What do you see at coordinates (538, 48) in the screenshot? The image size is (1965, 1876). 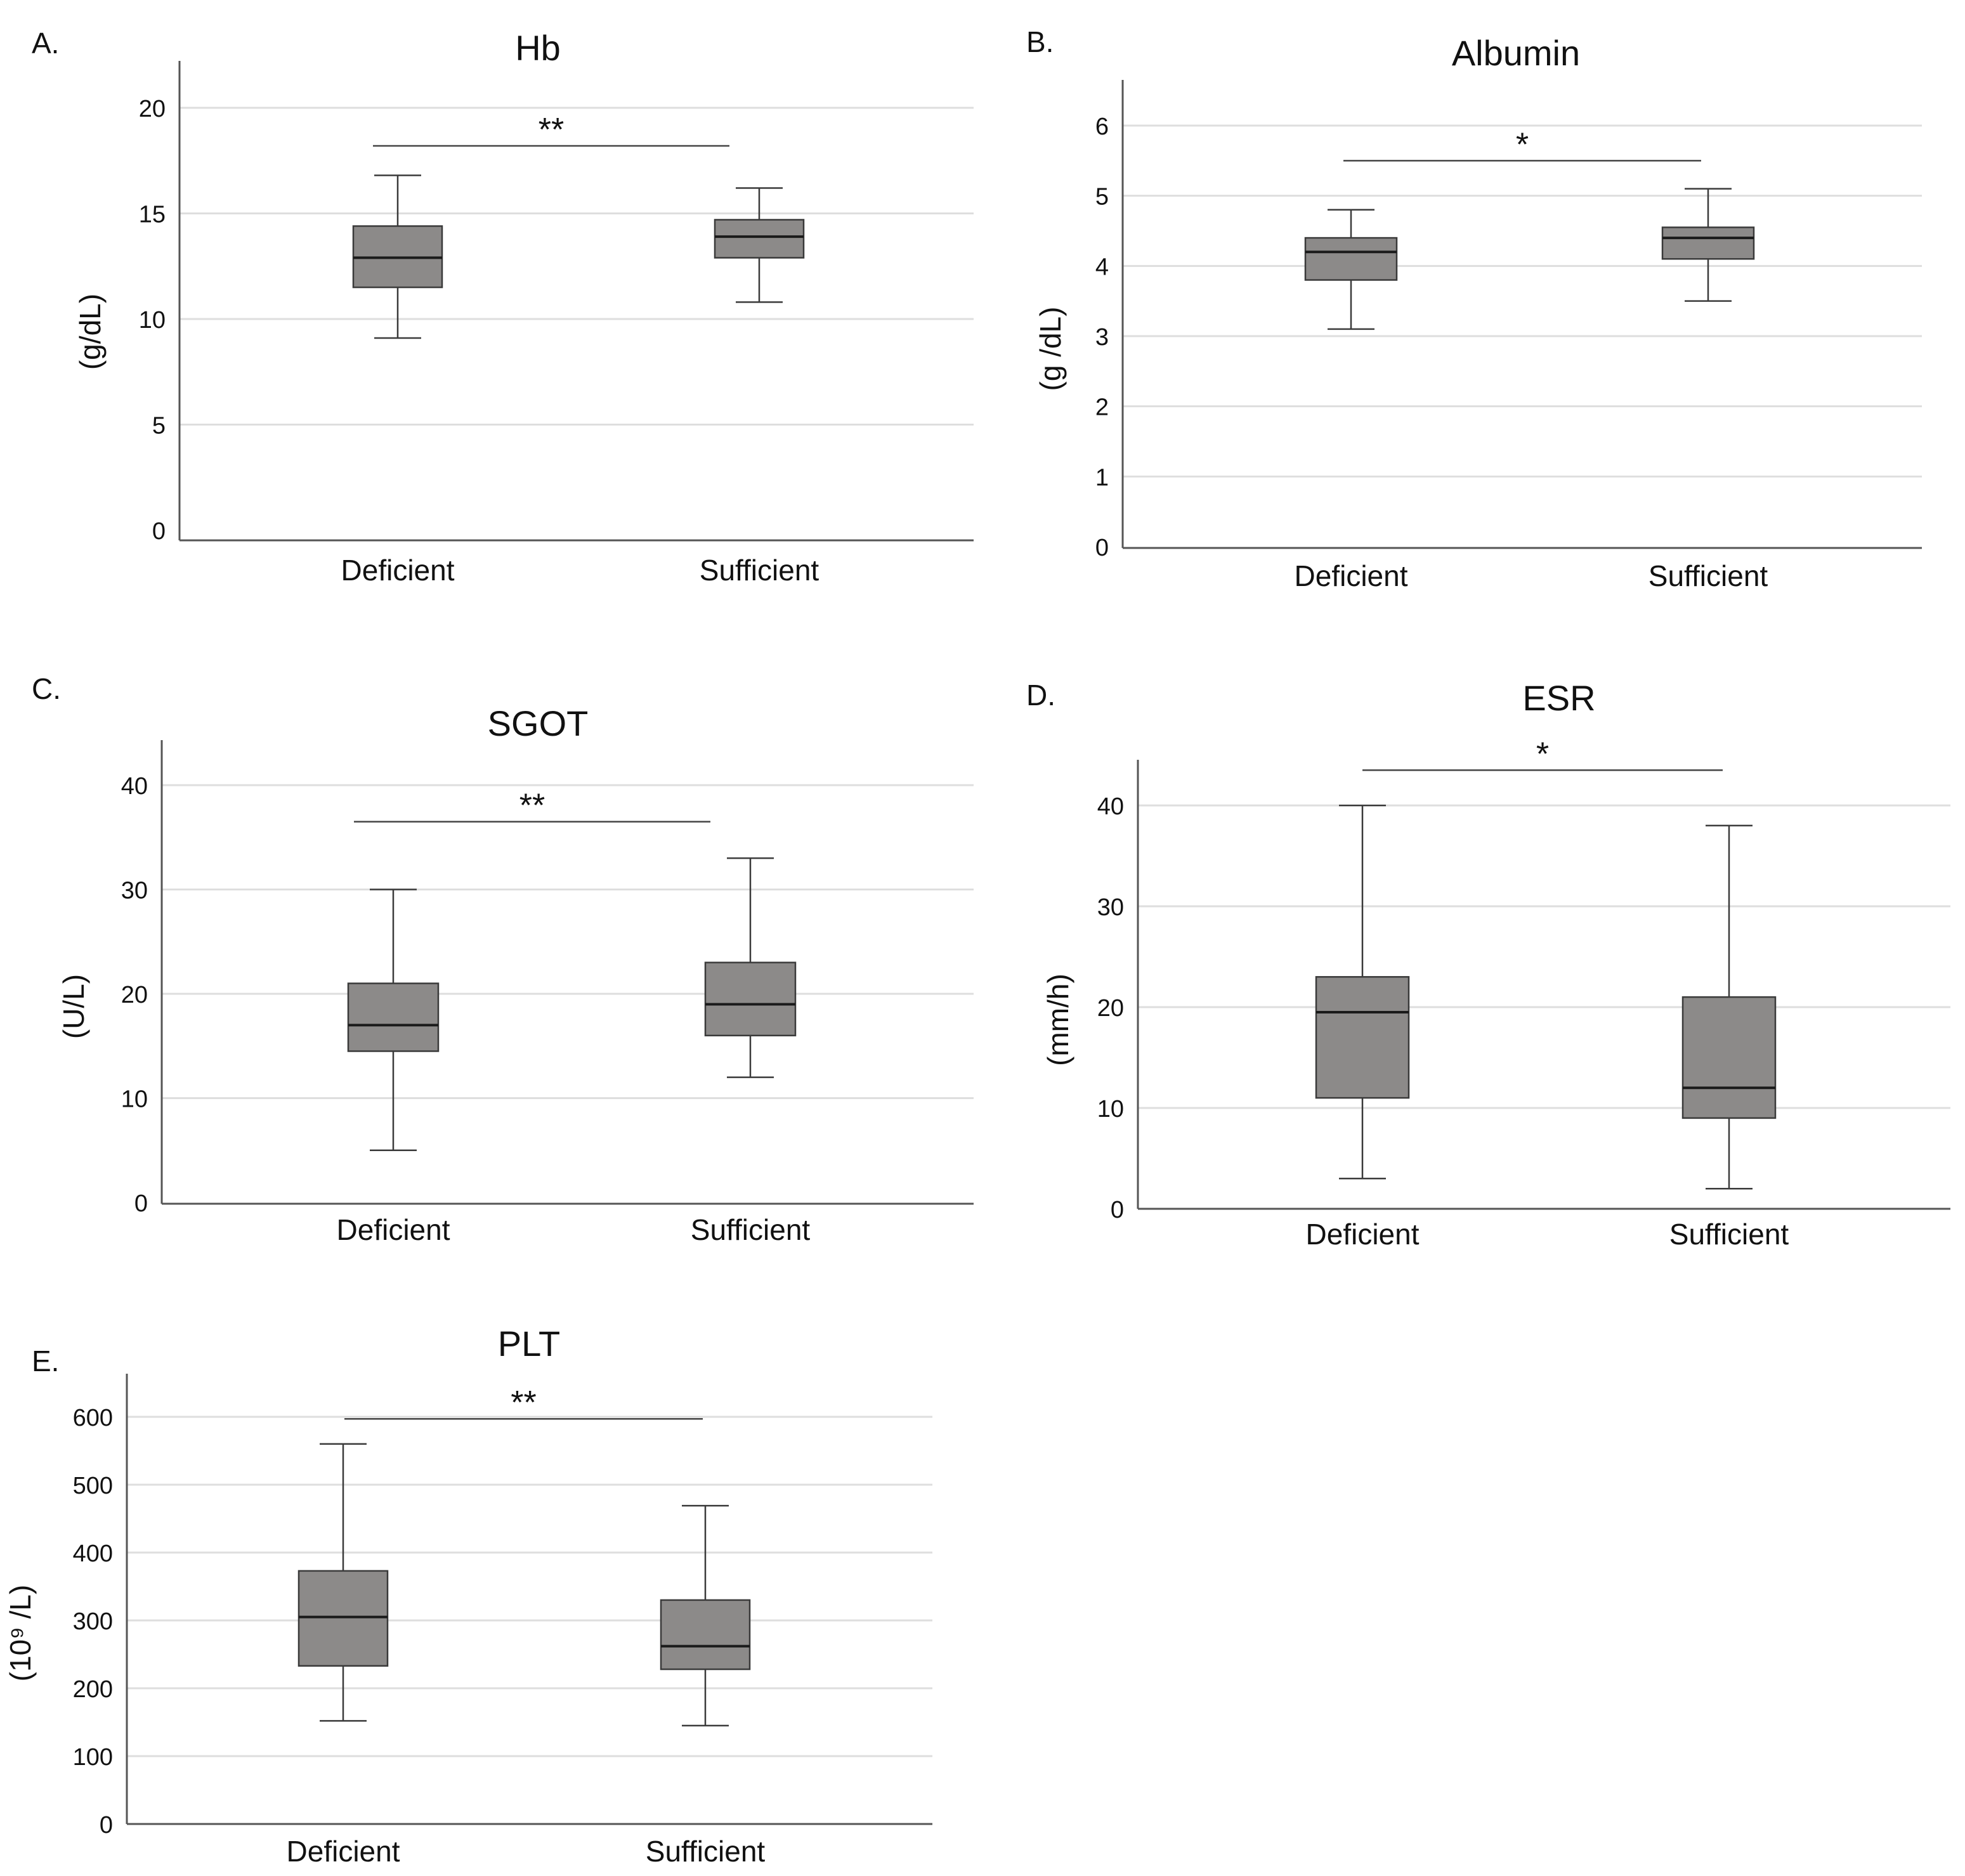 I see `chart-title: Hb` at bounding box center [538, 48].